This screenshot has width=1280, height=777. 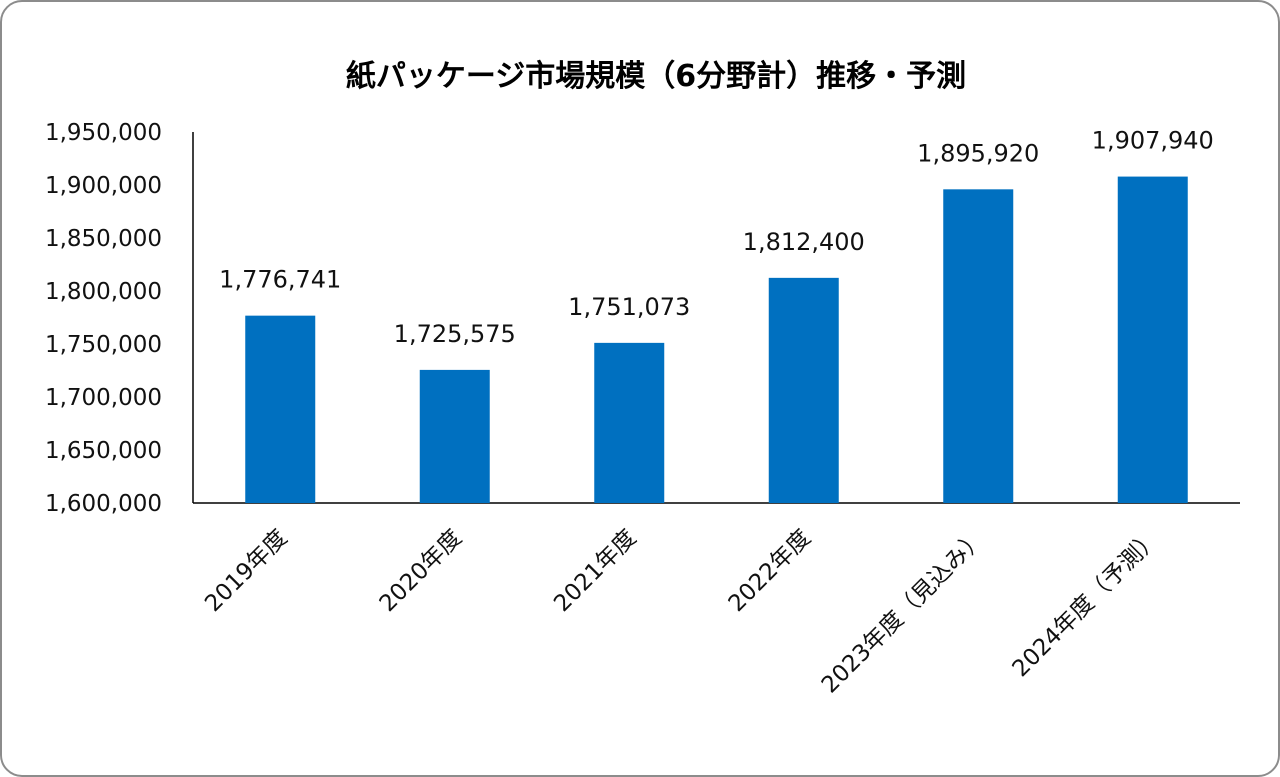 What do you see at coordinates (455, 334) in the screenshot?
I see `data-label: 1,725,575` at bounding box center [455, 334].